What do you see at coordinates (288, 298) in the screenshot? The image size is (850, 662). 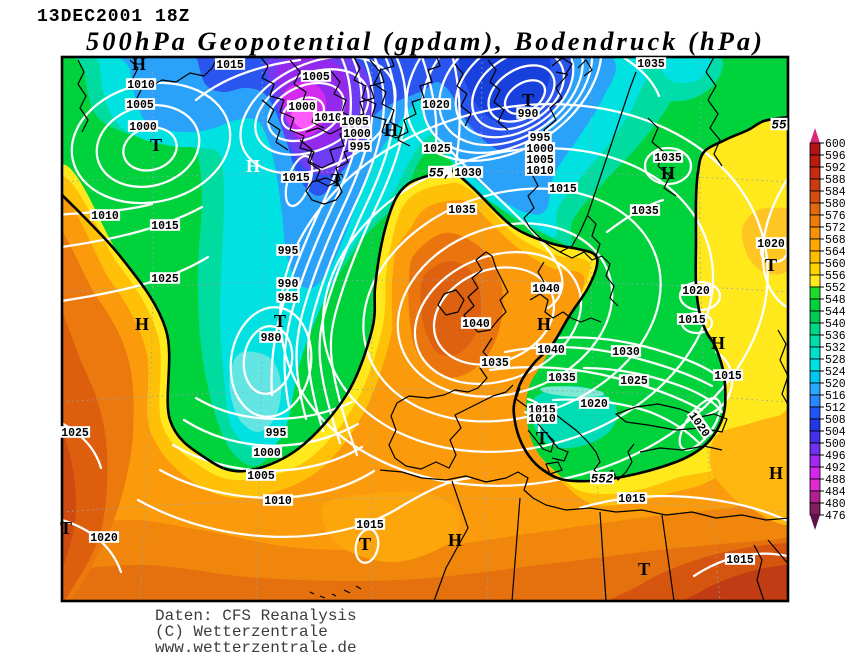 I see `svg-text: 985` at bounding box center [288, 298].